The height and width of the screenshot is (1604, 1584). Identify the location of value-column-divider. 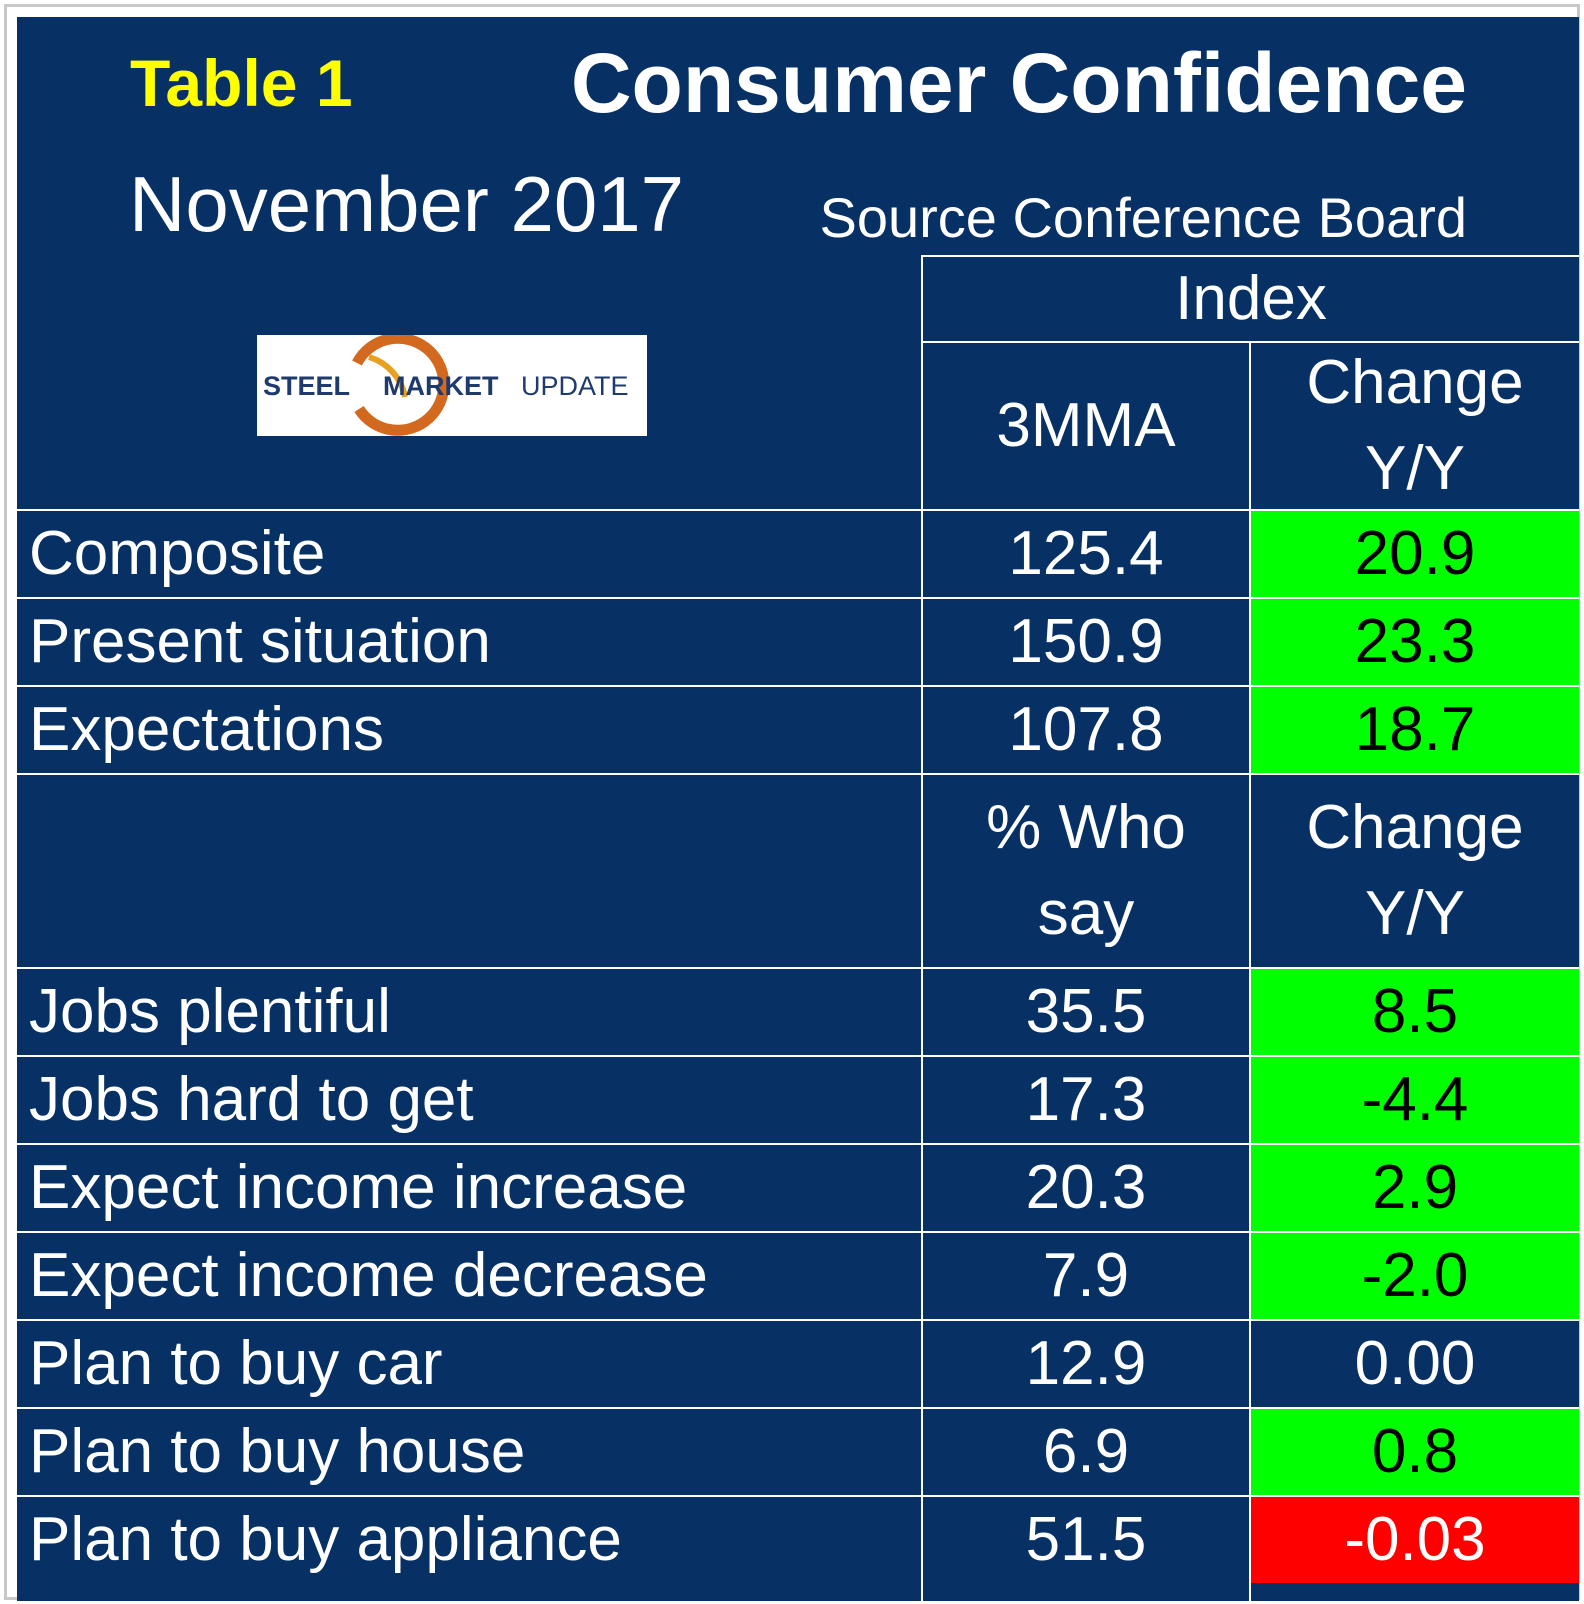
(1250, 971).